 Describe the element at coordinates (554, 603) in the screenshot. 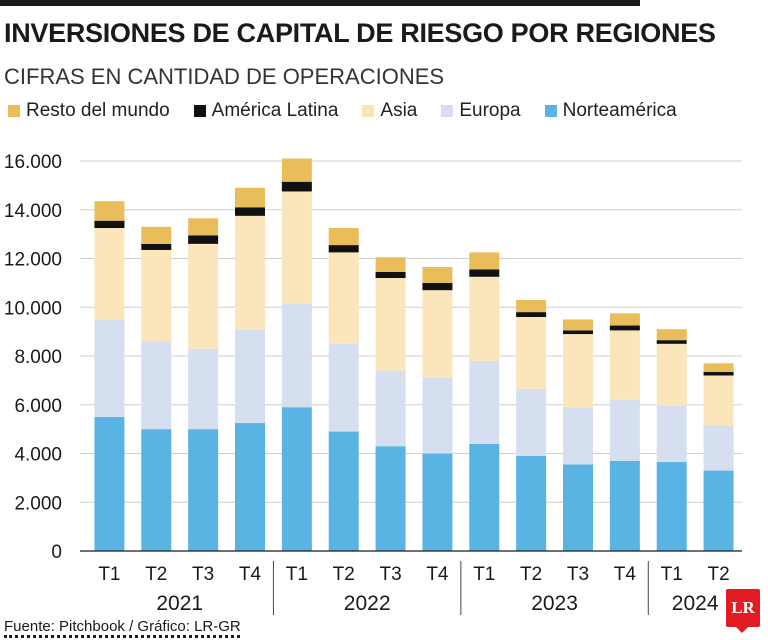

I see `year-label: 2023` at that location.